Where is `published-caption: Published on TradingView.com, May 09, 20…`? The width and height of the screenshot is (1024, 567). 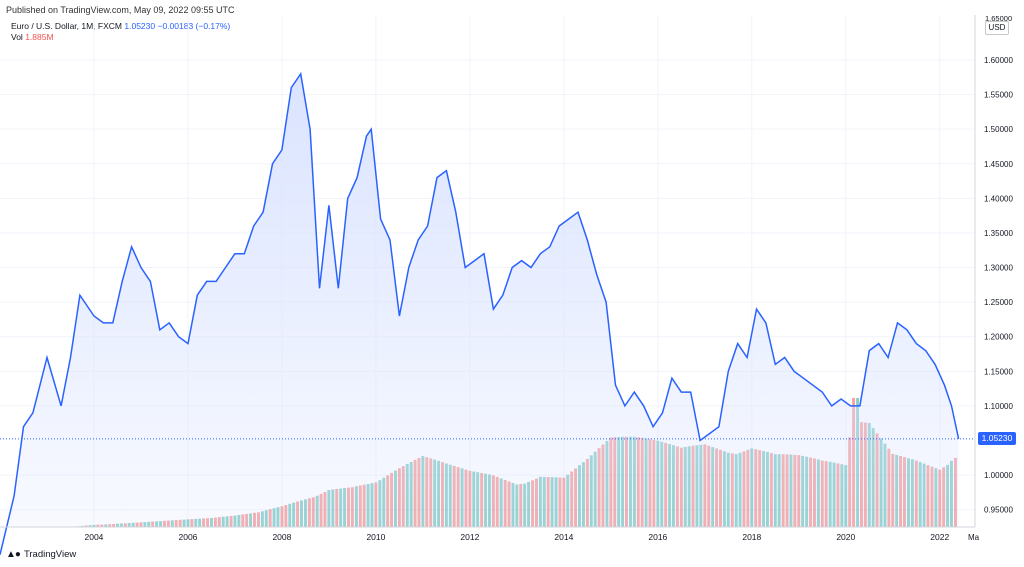 published-caption: Published on TradingView.com, May 09, 20… is located at coordinates (120, 10).